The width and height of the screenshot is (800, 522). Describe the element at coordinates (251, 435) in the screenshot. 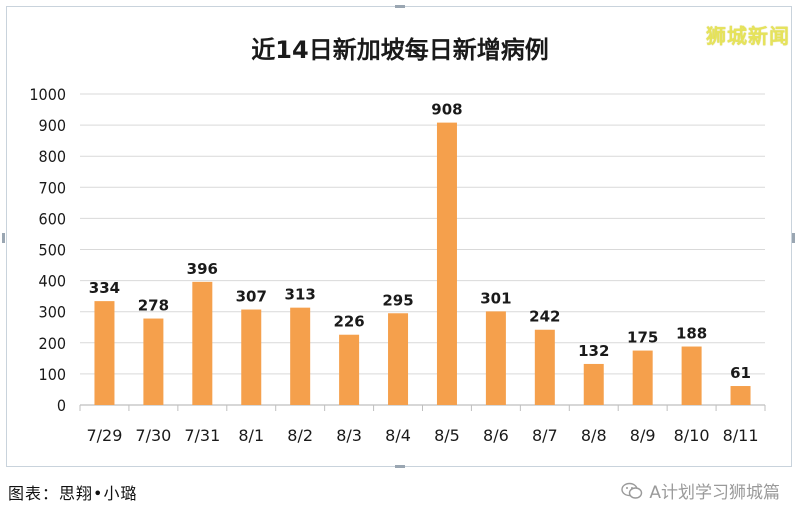

I see `x-tick-label: 8/1` at that location.